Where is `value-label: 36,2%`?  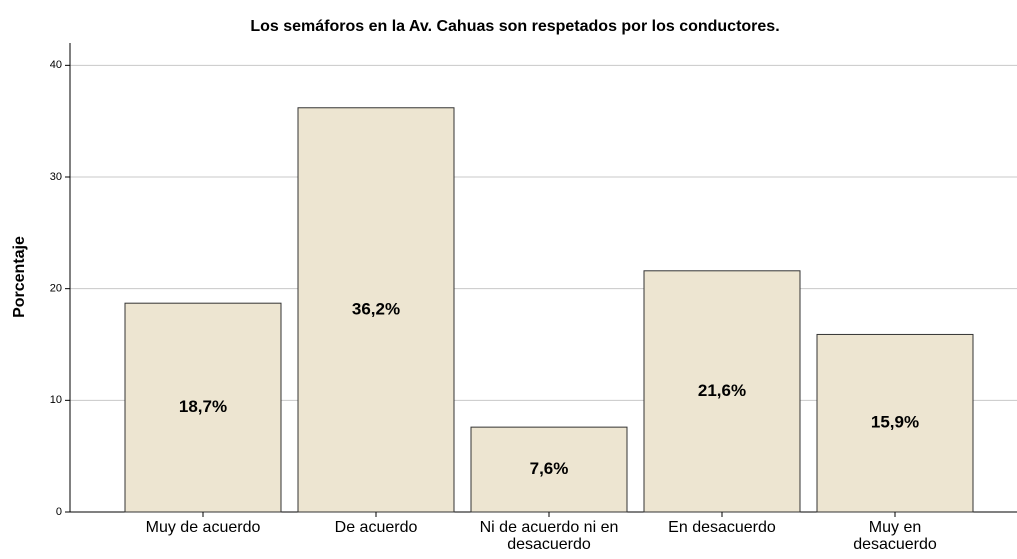
value-label: 36,2% is located at coordinates (376, 308).